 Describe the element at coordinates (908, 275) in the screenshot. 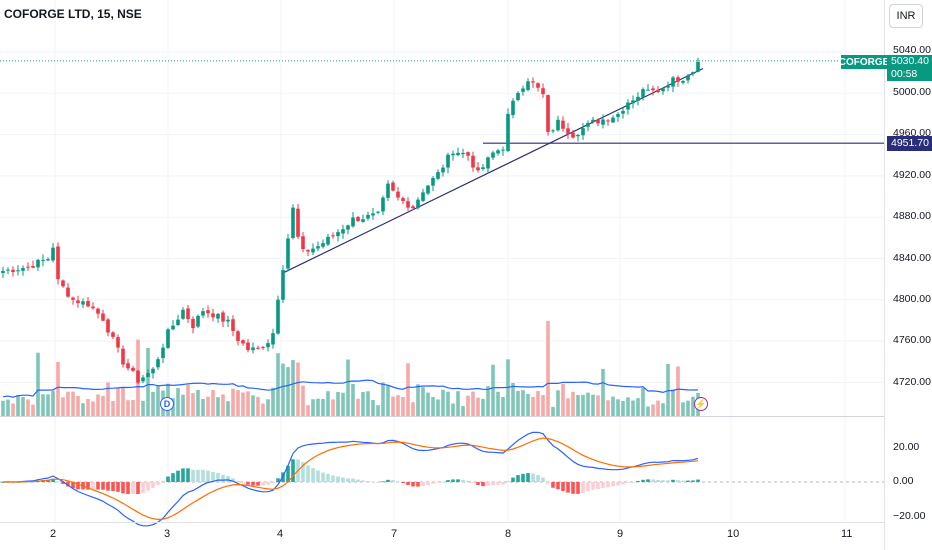

I see `price-axis` at that location.